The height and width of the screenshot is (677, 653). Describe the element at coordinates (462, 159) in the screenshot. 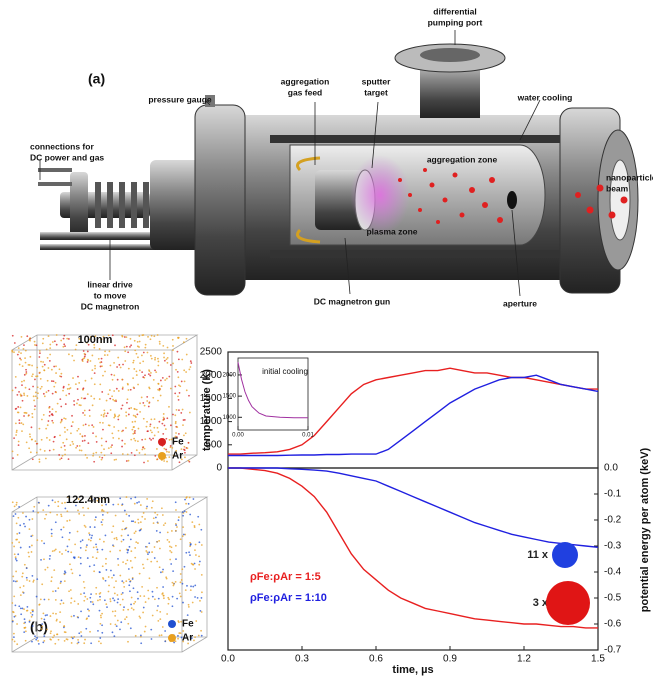

I see `callout-label: aggregation zone` at that location.